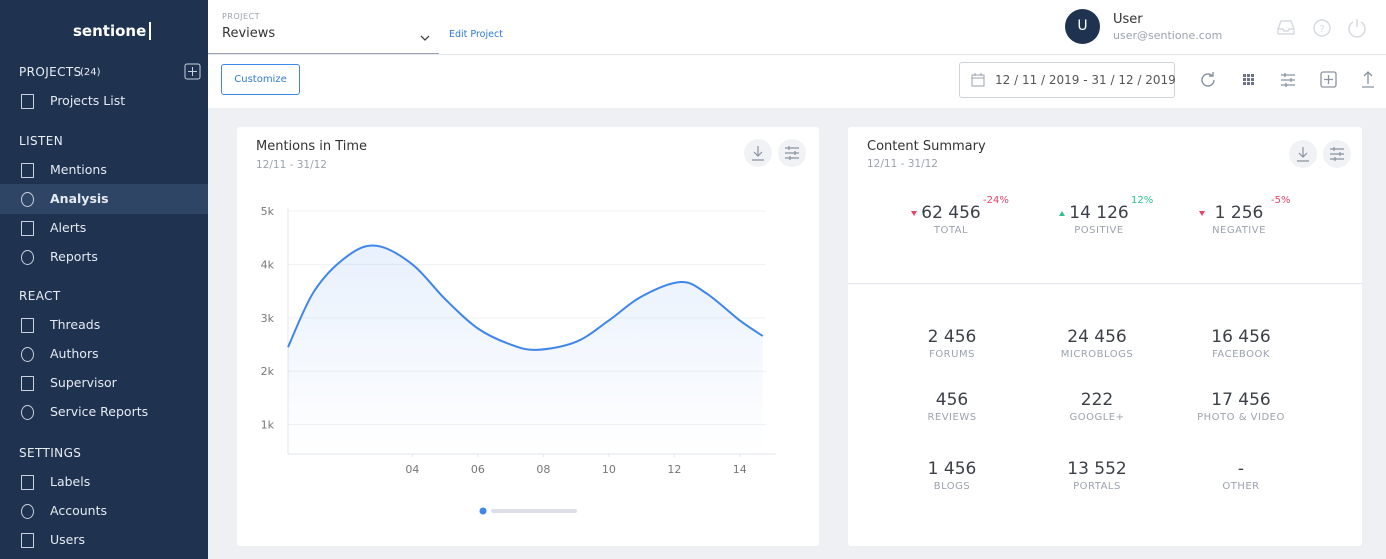  What do you see at coordinates (74, 256) in the screenshot?
I see `nav-item: Reports` at bounding box center [74, 256].